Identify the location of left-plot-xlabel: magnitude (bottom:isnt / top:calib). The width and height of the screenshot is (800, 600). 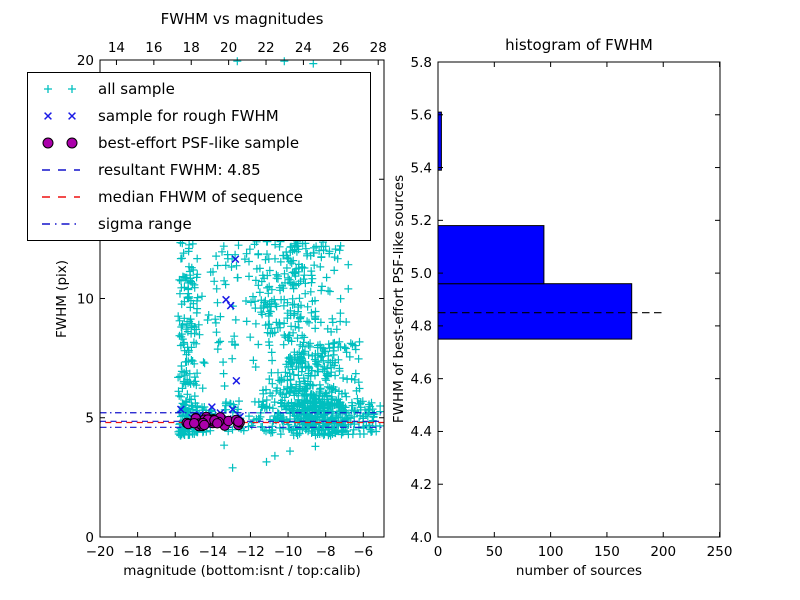
(242, 571).